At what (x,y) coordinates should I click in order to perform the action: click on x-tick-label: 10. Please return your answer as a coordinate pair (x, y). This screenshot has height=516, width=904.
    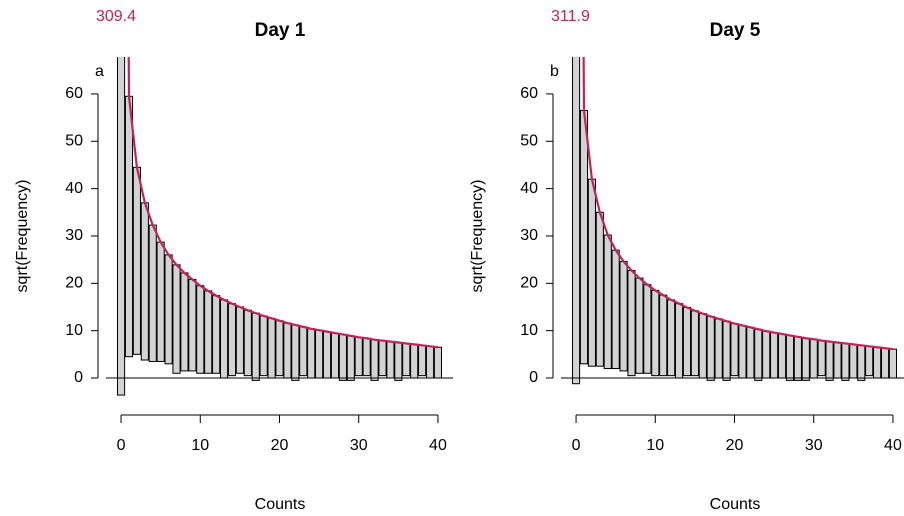
    Looking at the image, I should click on (655, 445).